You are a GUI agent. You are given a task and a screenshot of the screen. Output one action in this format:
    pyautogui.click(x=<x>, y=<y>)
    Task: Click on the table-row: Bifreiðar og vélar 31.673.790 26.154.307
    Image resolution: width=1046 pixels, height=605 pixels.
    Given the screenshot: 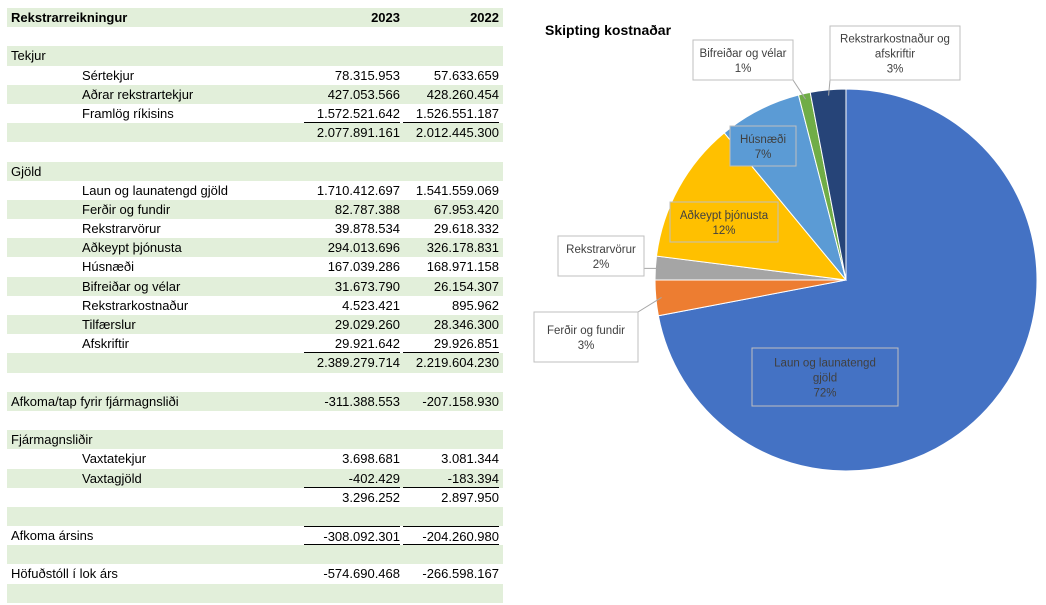 What is the action you would take?
    pyautogui.click(x=255, y=286)
    